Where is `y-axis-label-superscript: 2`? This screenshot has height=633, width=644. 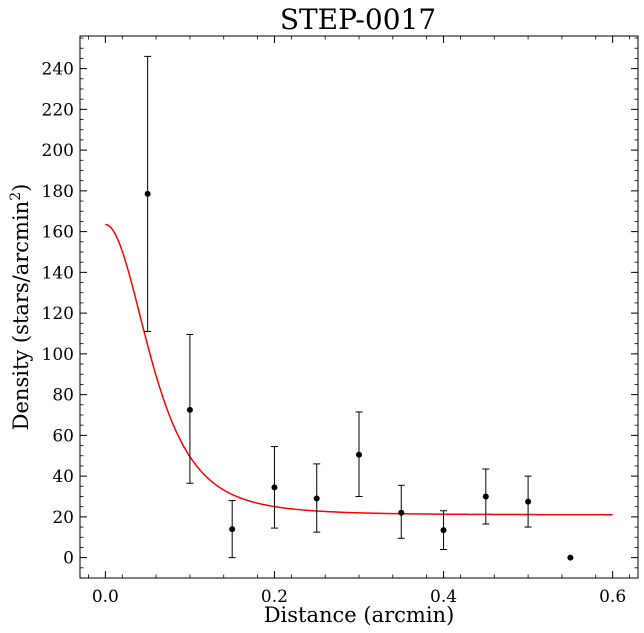 y-axis-label-superscript: 2 is located at coordinates (16, 196).